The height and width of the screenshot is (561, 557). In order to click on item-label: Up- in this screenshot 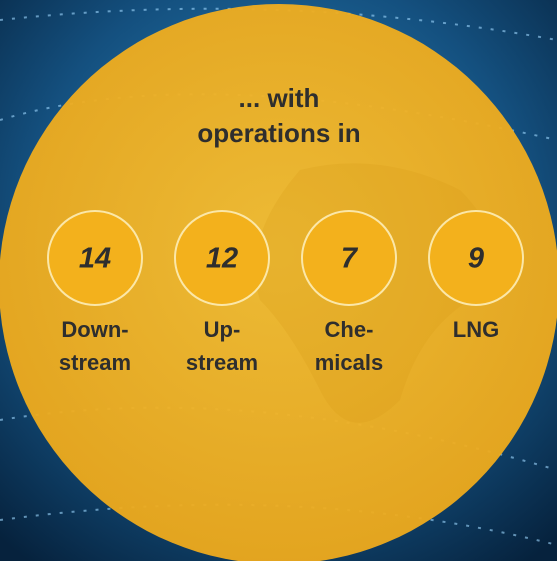, I will do `click(222, 329)`.